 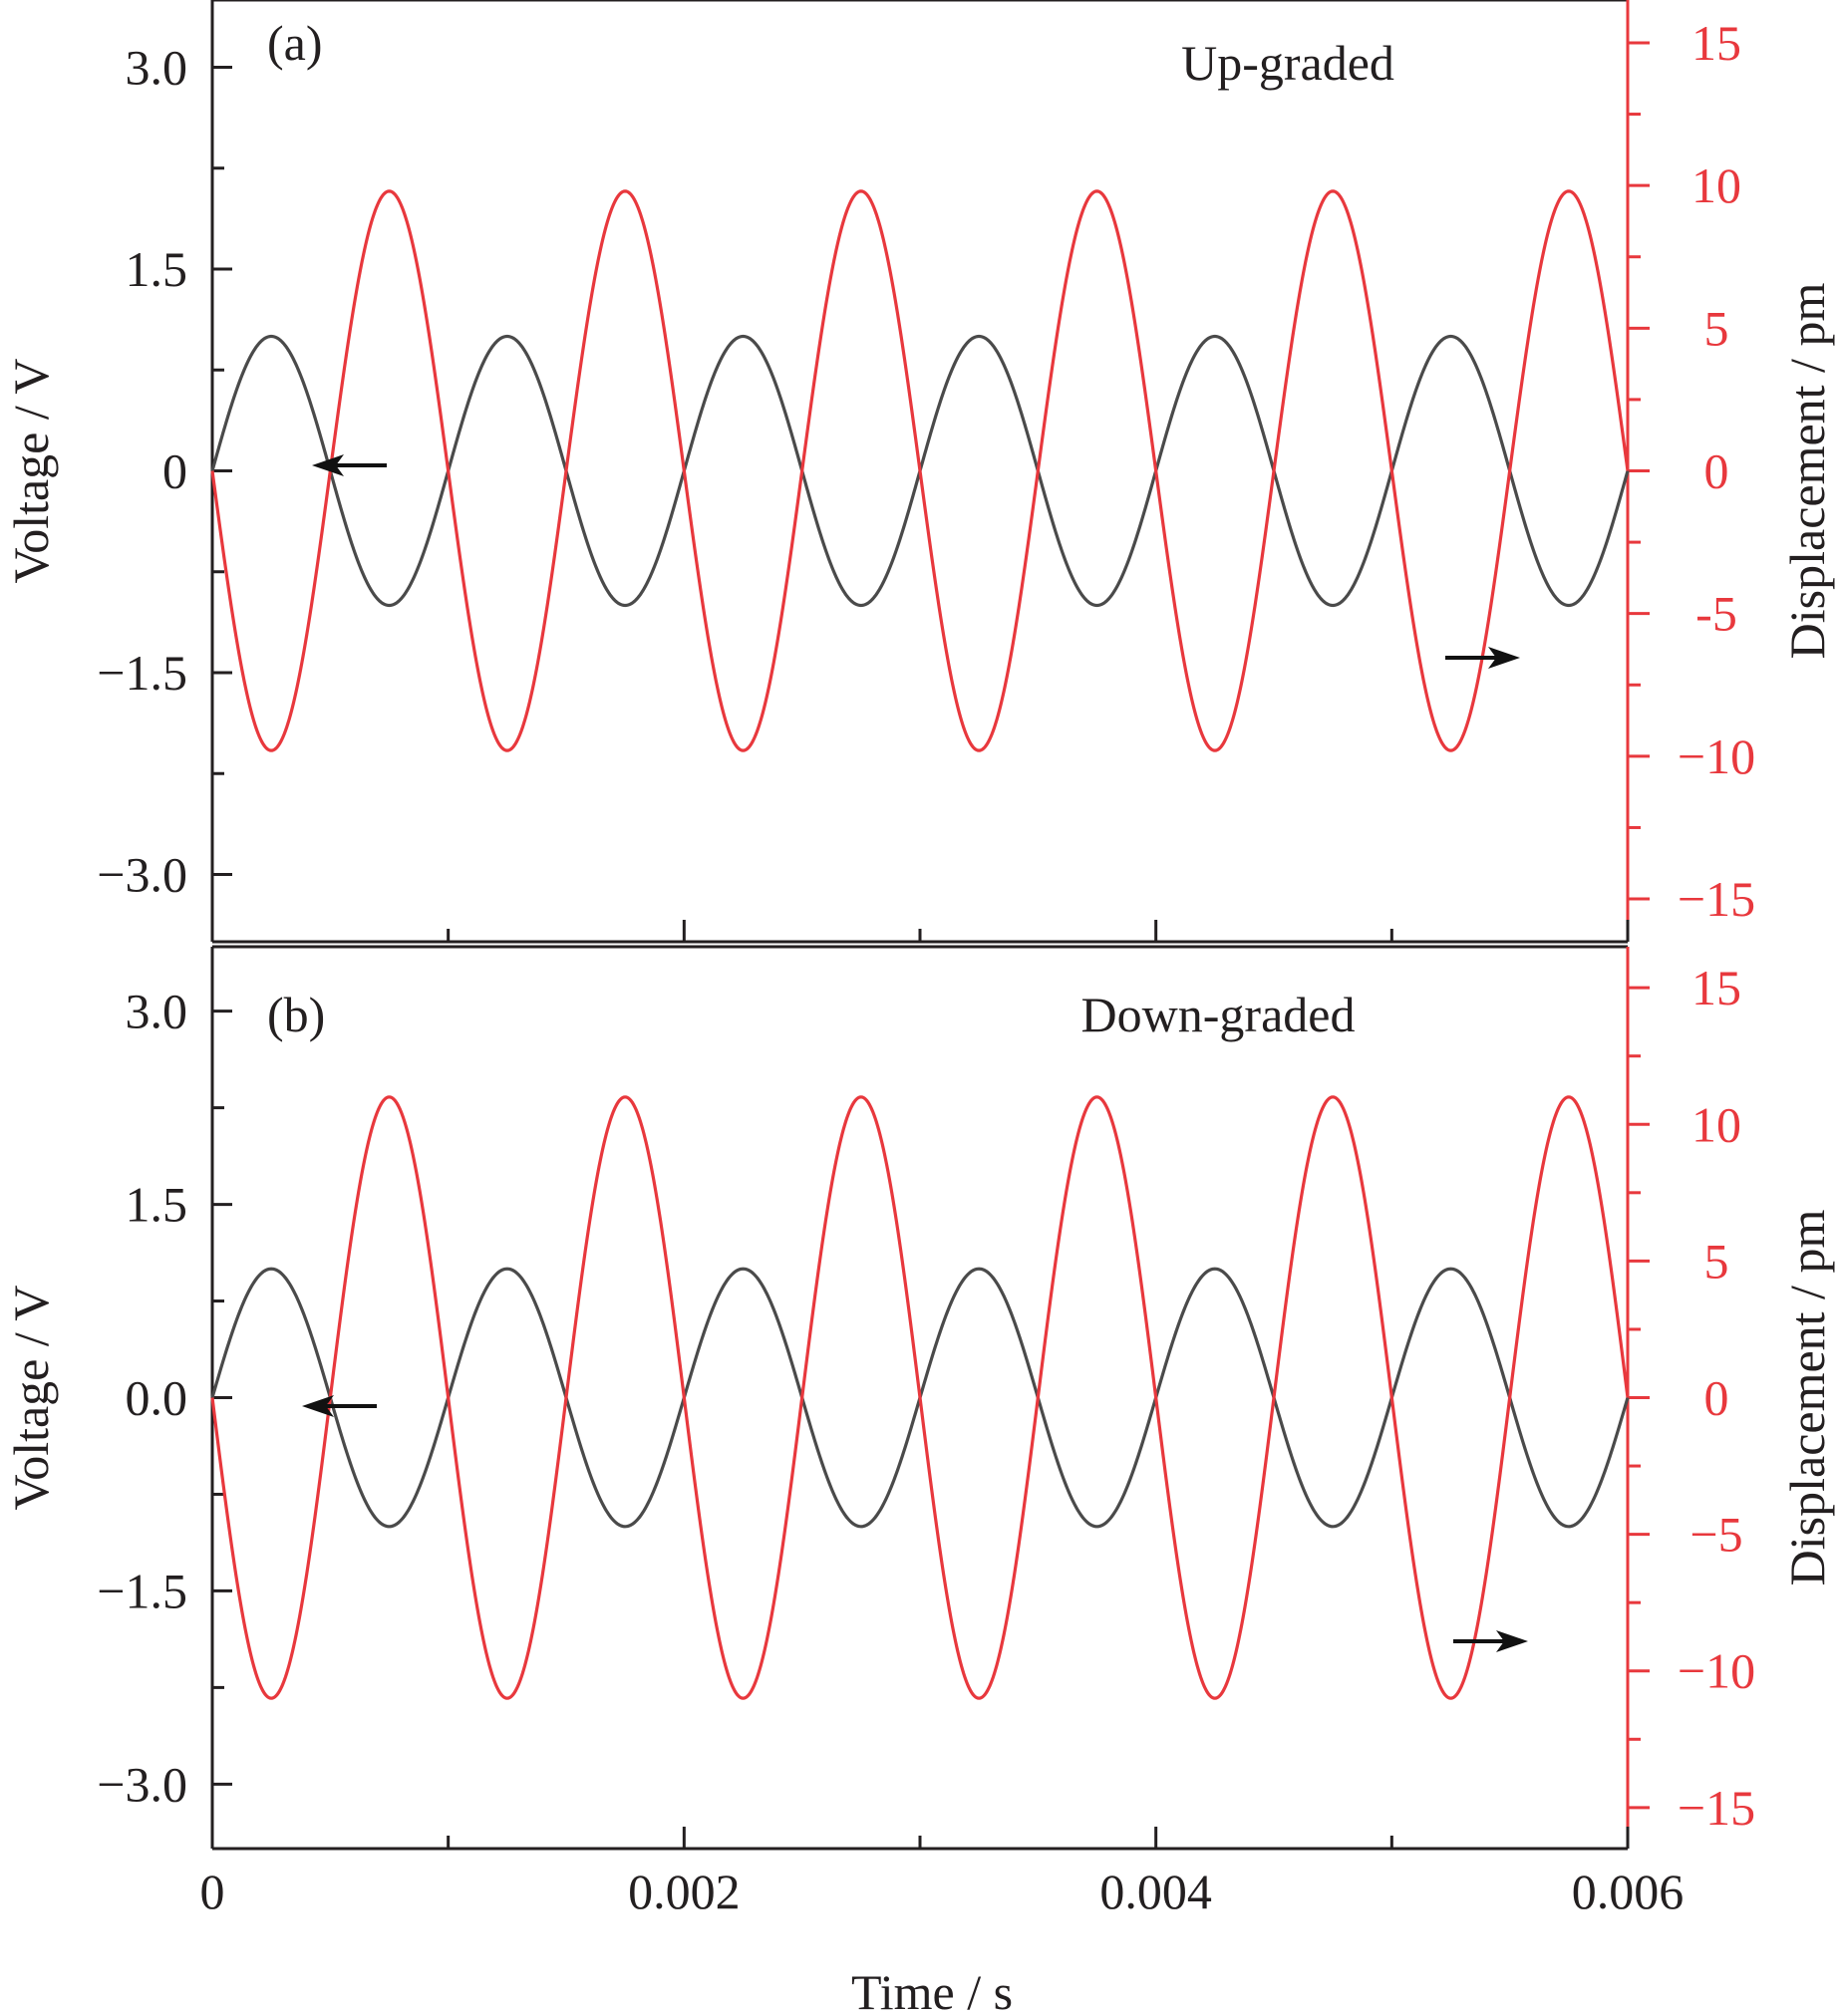 What do you see at coordinates (1715, 1535) in the screenshot?
I see `y-right-tick-label: −5` at bounding box center [1715, 1535].